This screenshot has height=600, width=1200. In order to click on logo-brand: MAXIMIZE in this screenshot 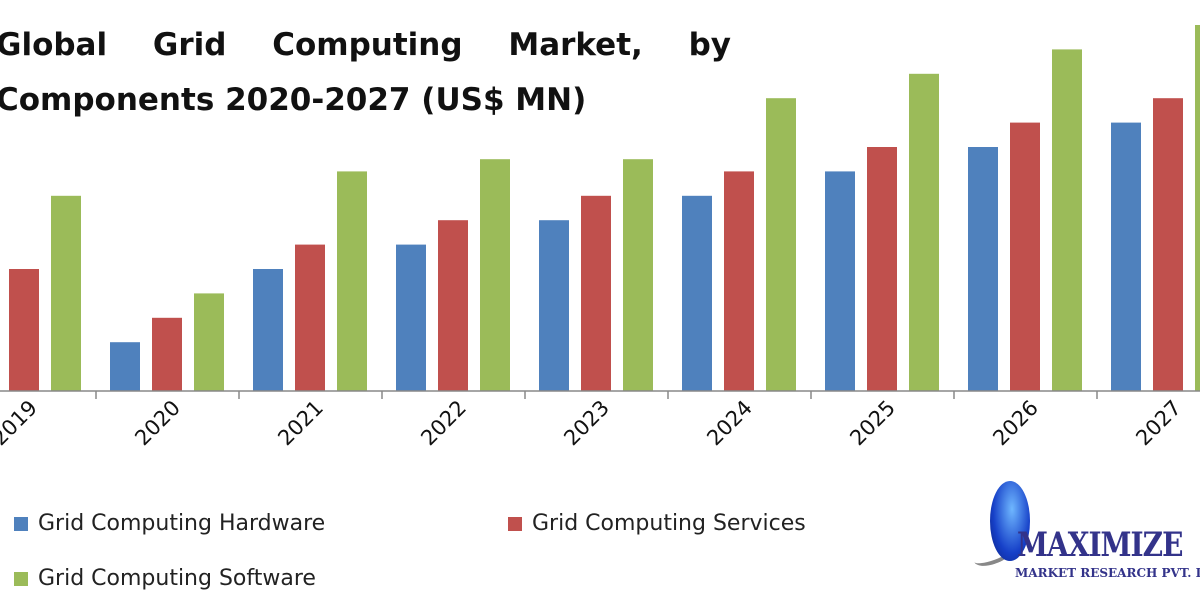, I will do `click(1100, 544)`.